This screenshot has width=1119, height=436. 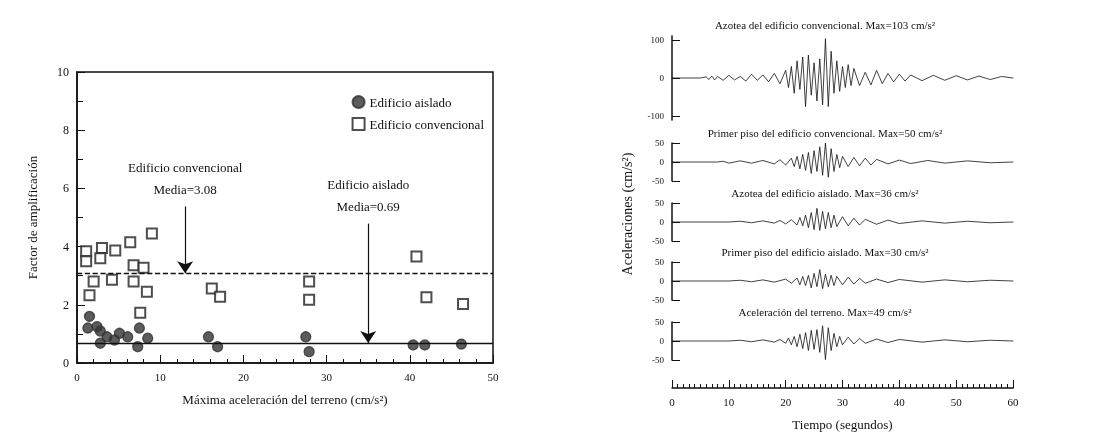 I want to click on y-tick-label: -100, so click(x=656, y=116).